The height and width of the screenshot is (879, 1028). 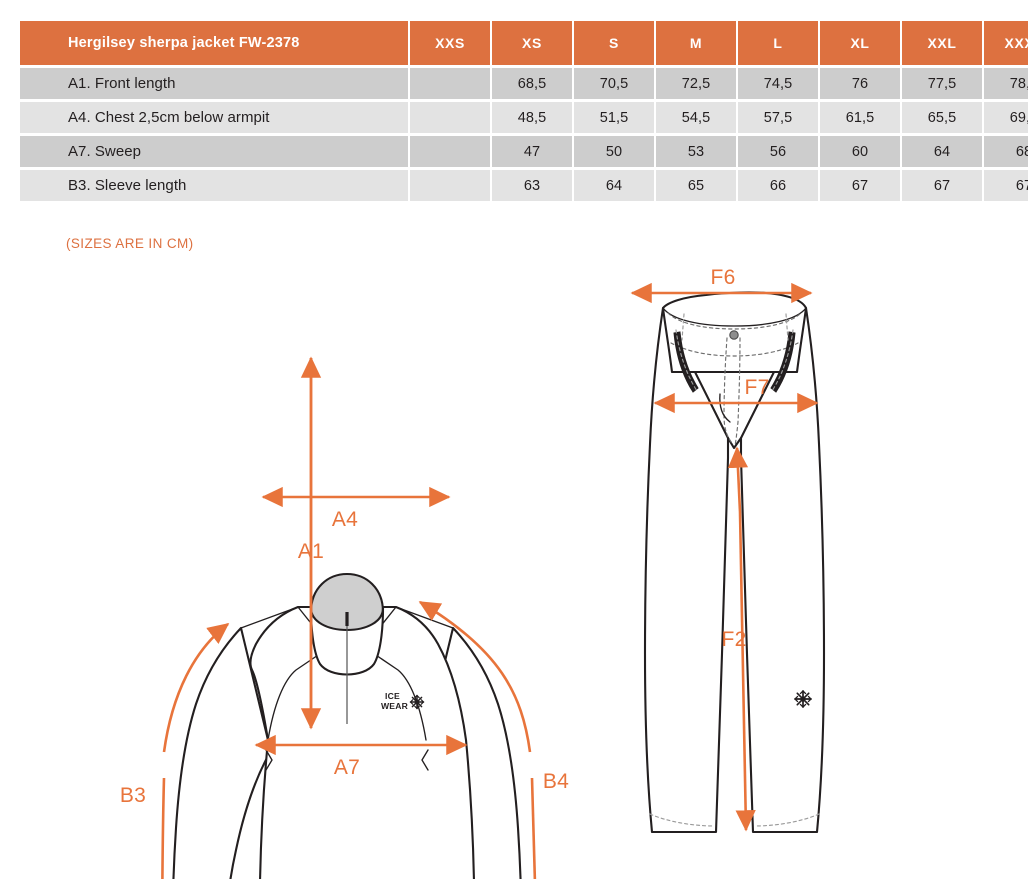 I want to click on dimension-label-a1: A1, so click(x=311, y=551).